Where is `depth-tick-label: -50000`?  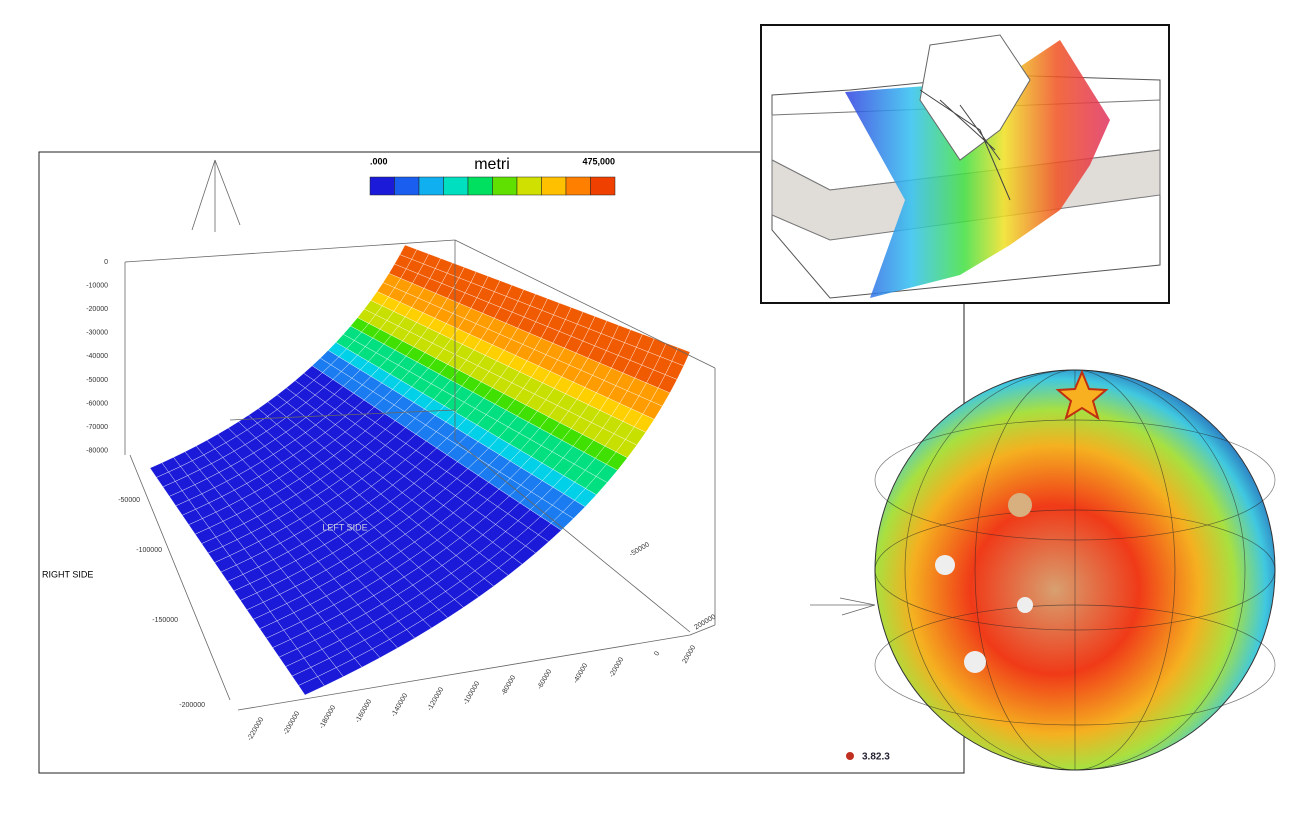 depth-tick-label: -50000 is located at coordinates (129, 500).